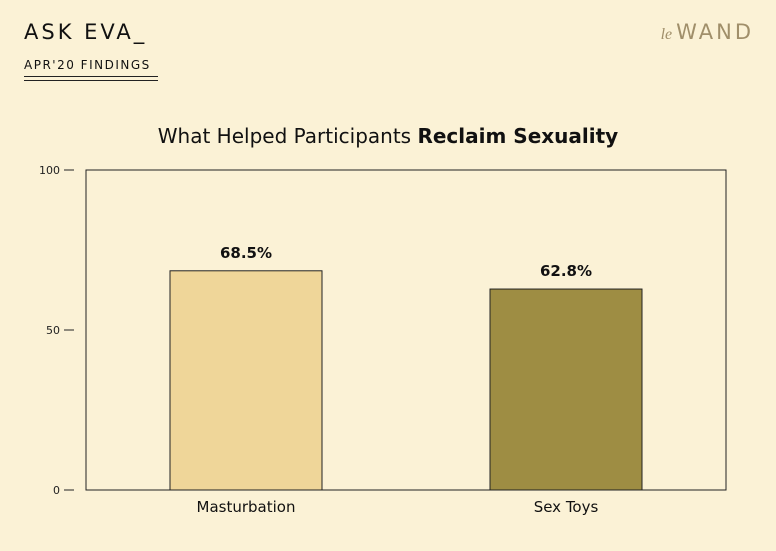 This screenshot has width=776, height=551. I want to click on x-category-label: Masturbation, so click(246, 507).